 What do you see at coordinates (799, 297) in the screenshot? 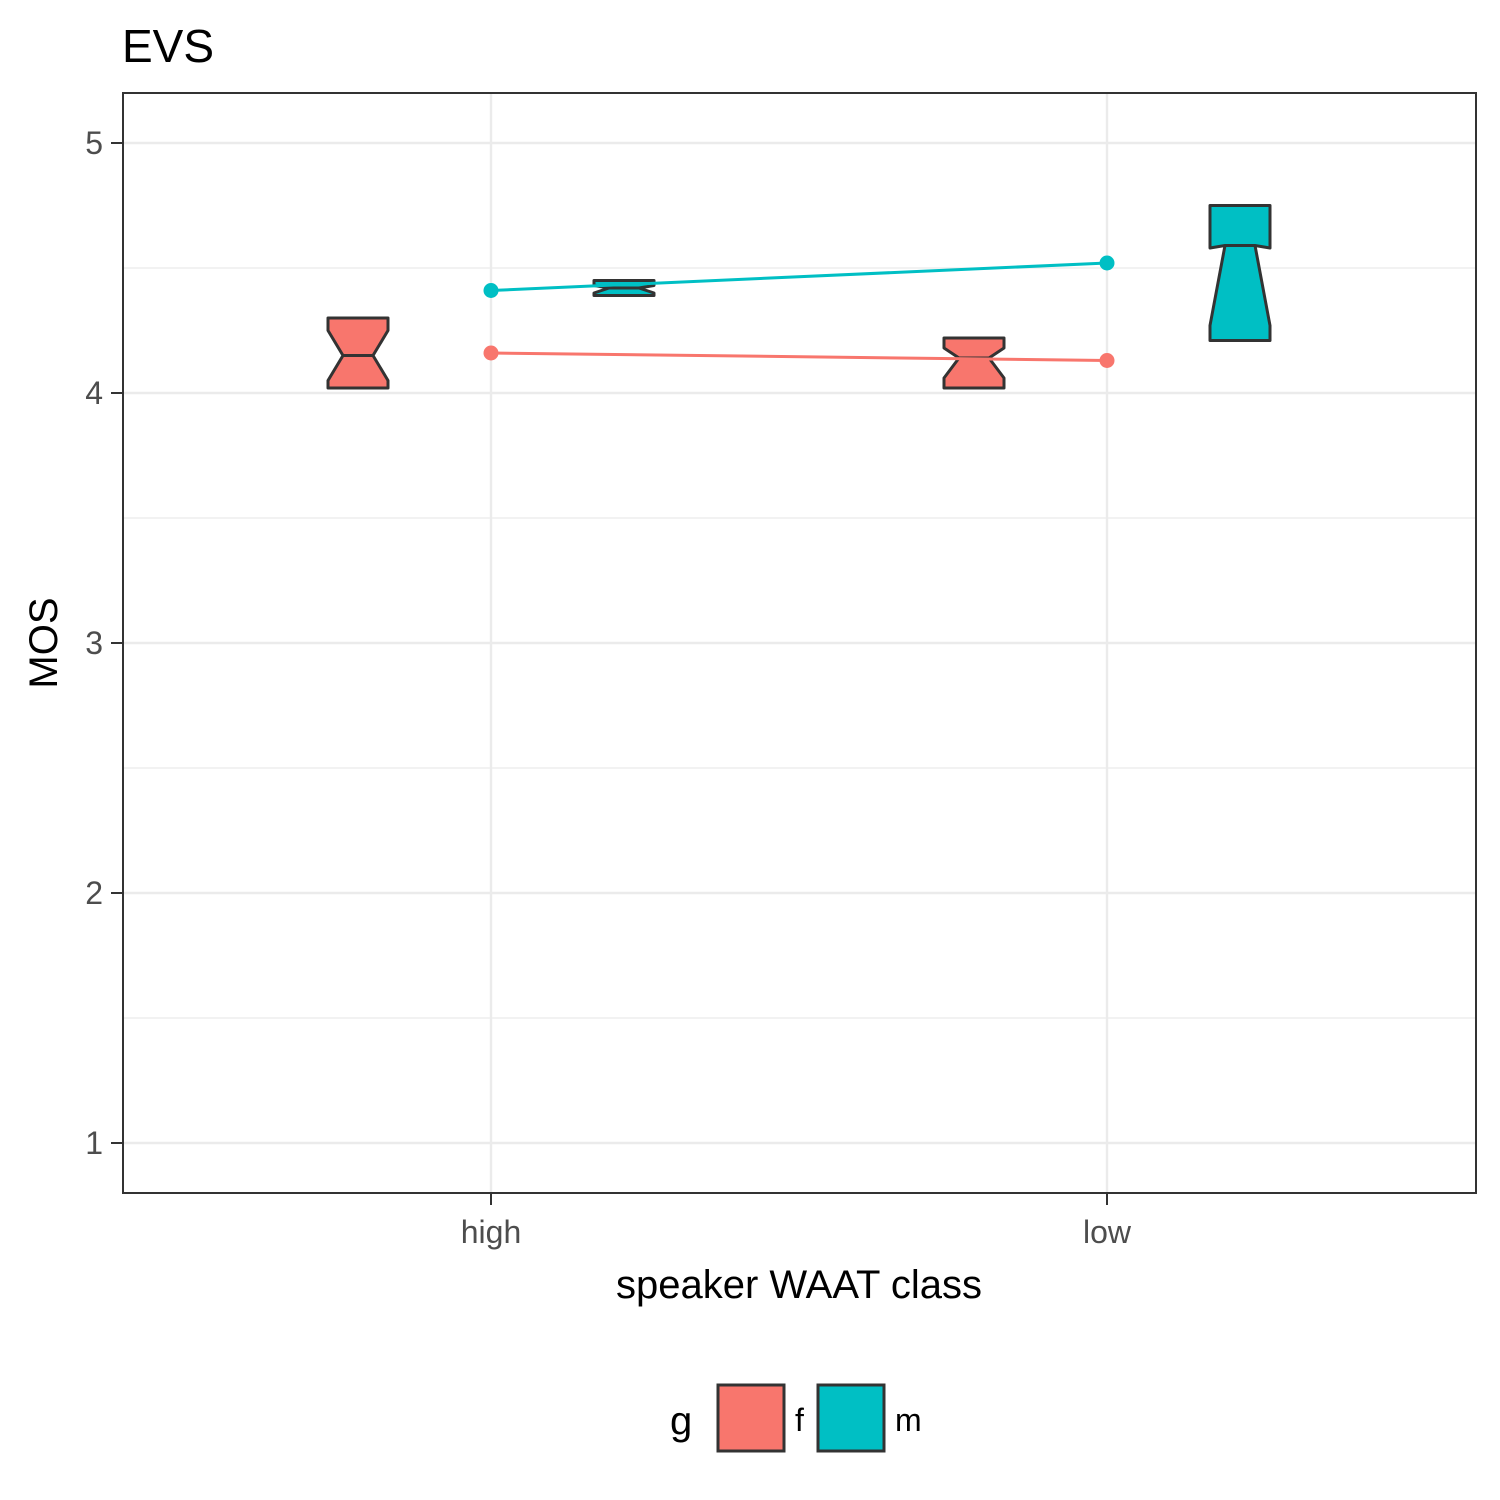
I see `chart-marks` at bounding box center [799, 297].